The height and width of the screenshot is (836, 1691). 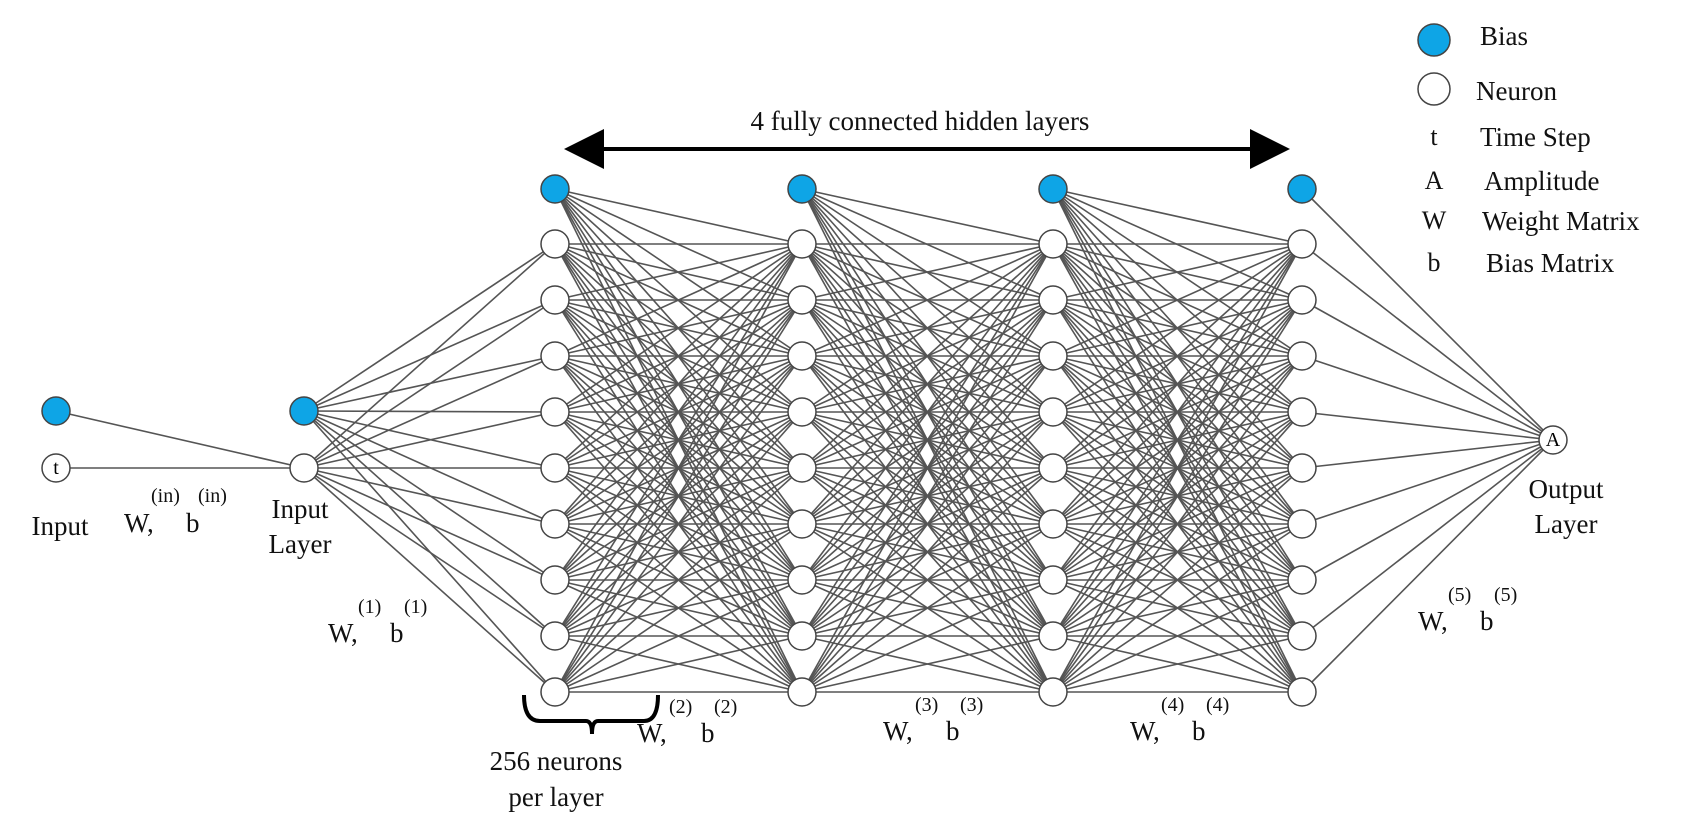 I want to click on hidden-layer-3-bias-node, so click(x=1053, y=189).